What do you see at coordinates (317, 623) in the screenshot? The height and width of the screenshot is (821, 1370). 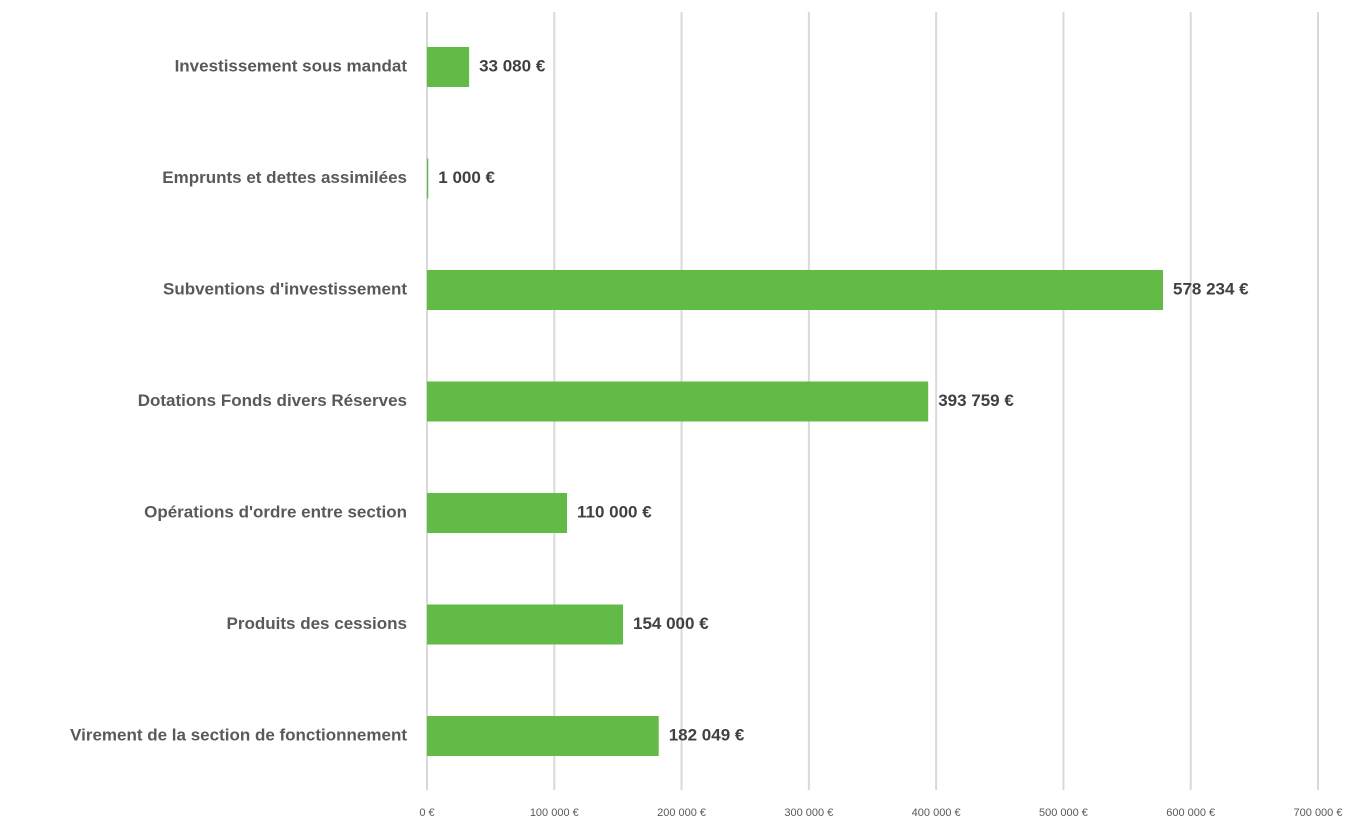 I see `y-tick-label: Produits des cessions` at bounding box center [317, 623].